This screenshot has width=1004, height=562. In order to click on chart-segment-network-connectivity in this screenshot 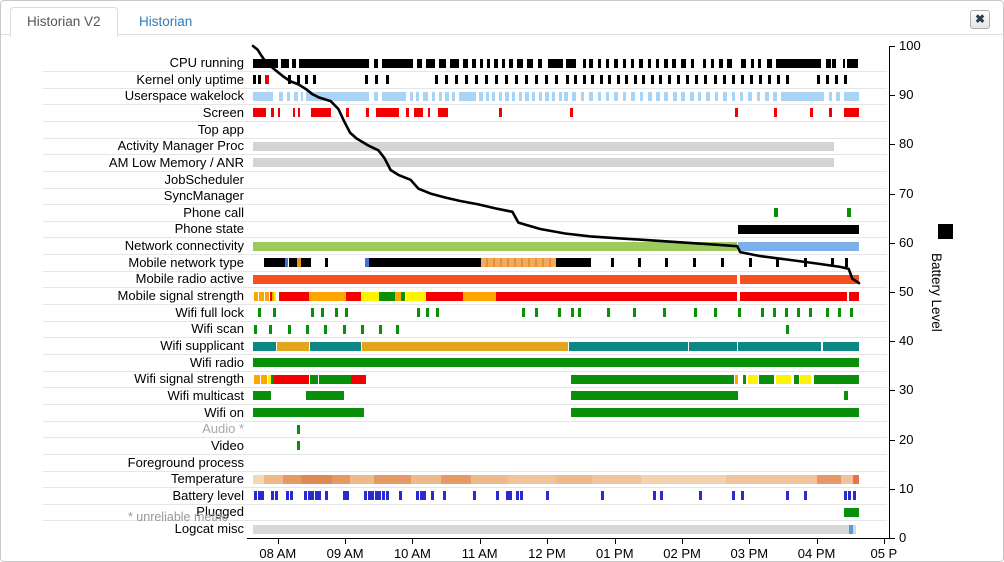, I will do `click(495, 246)`.